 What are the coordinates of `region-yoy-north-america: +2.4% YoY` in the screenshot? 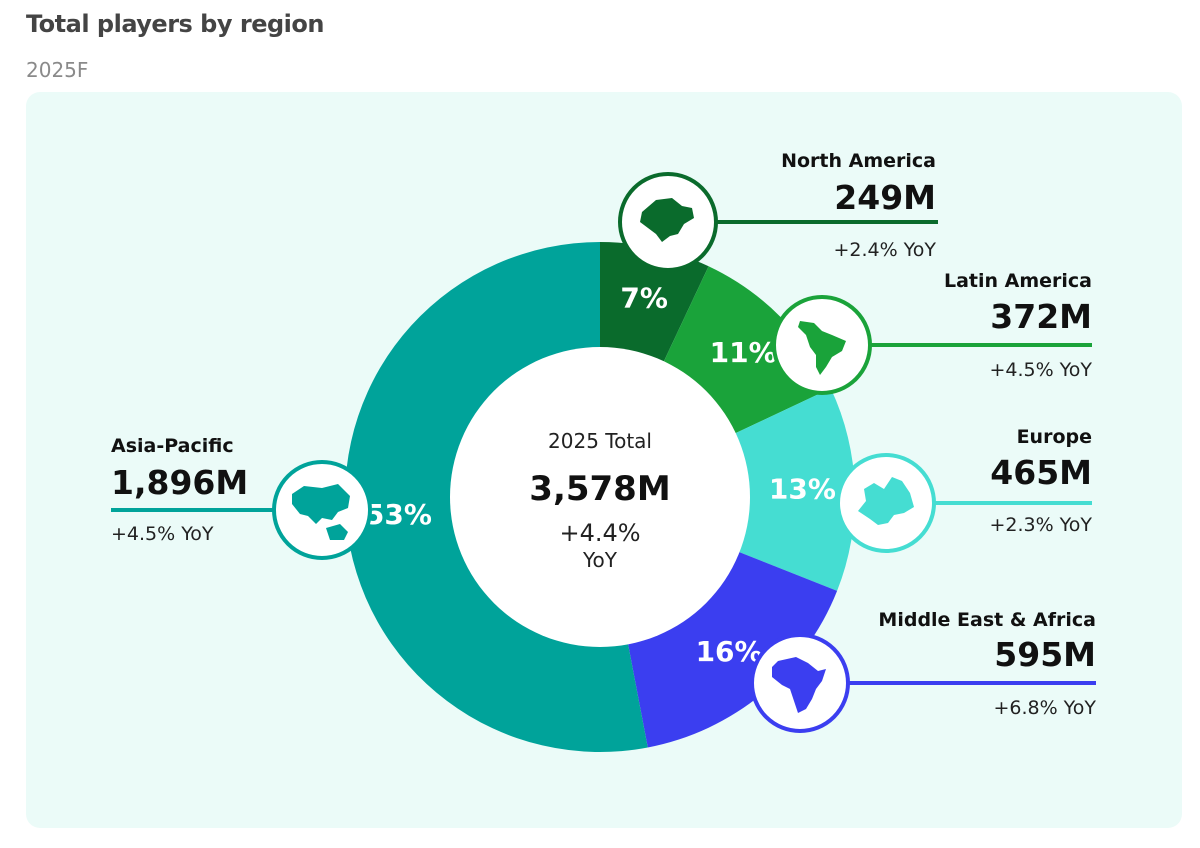 It's located at (884, 250).